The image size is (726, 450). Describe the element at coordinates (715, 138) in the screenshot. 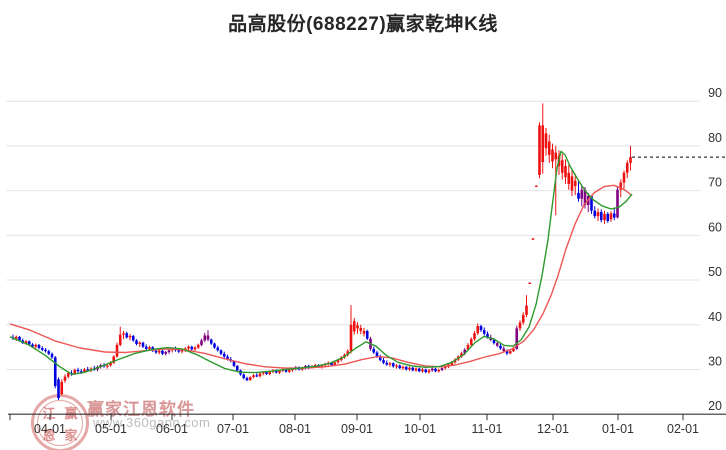

I see `y-tick-label: 80` at that location.